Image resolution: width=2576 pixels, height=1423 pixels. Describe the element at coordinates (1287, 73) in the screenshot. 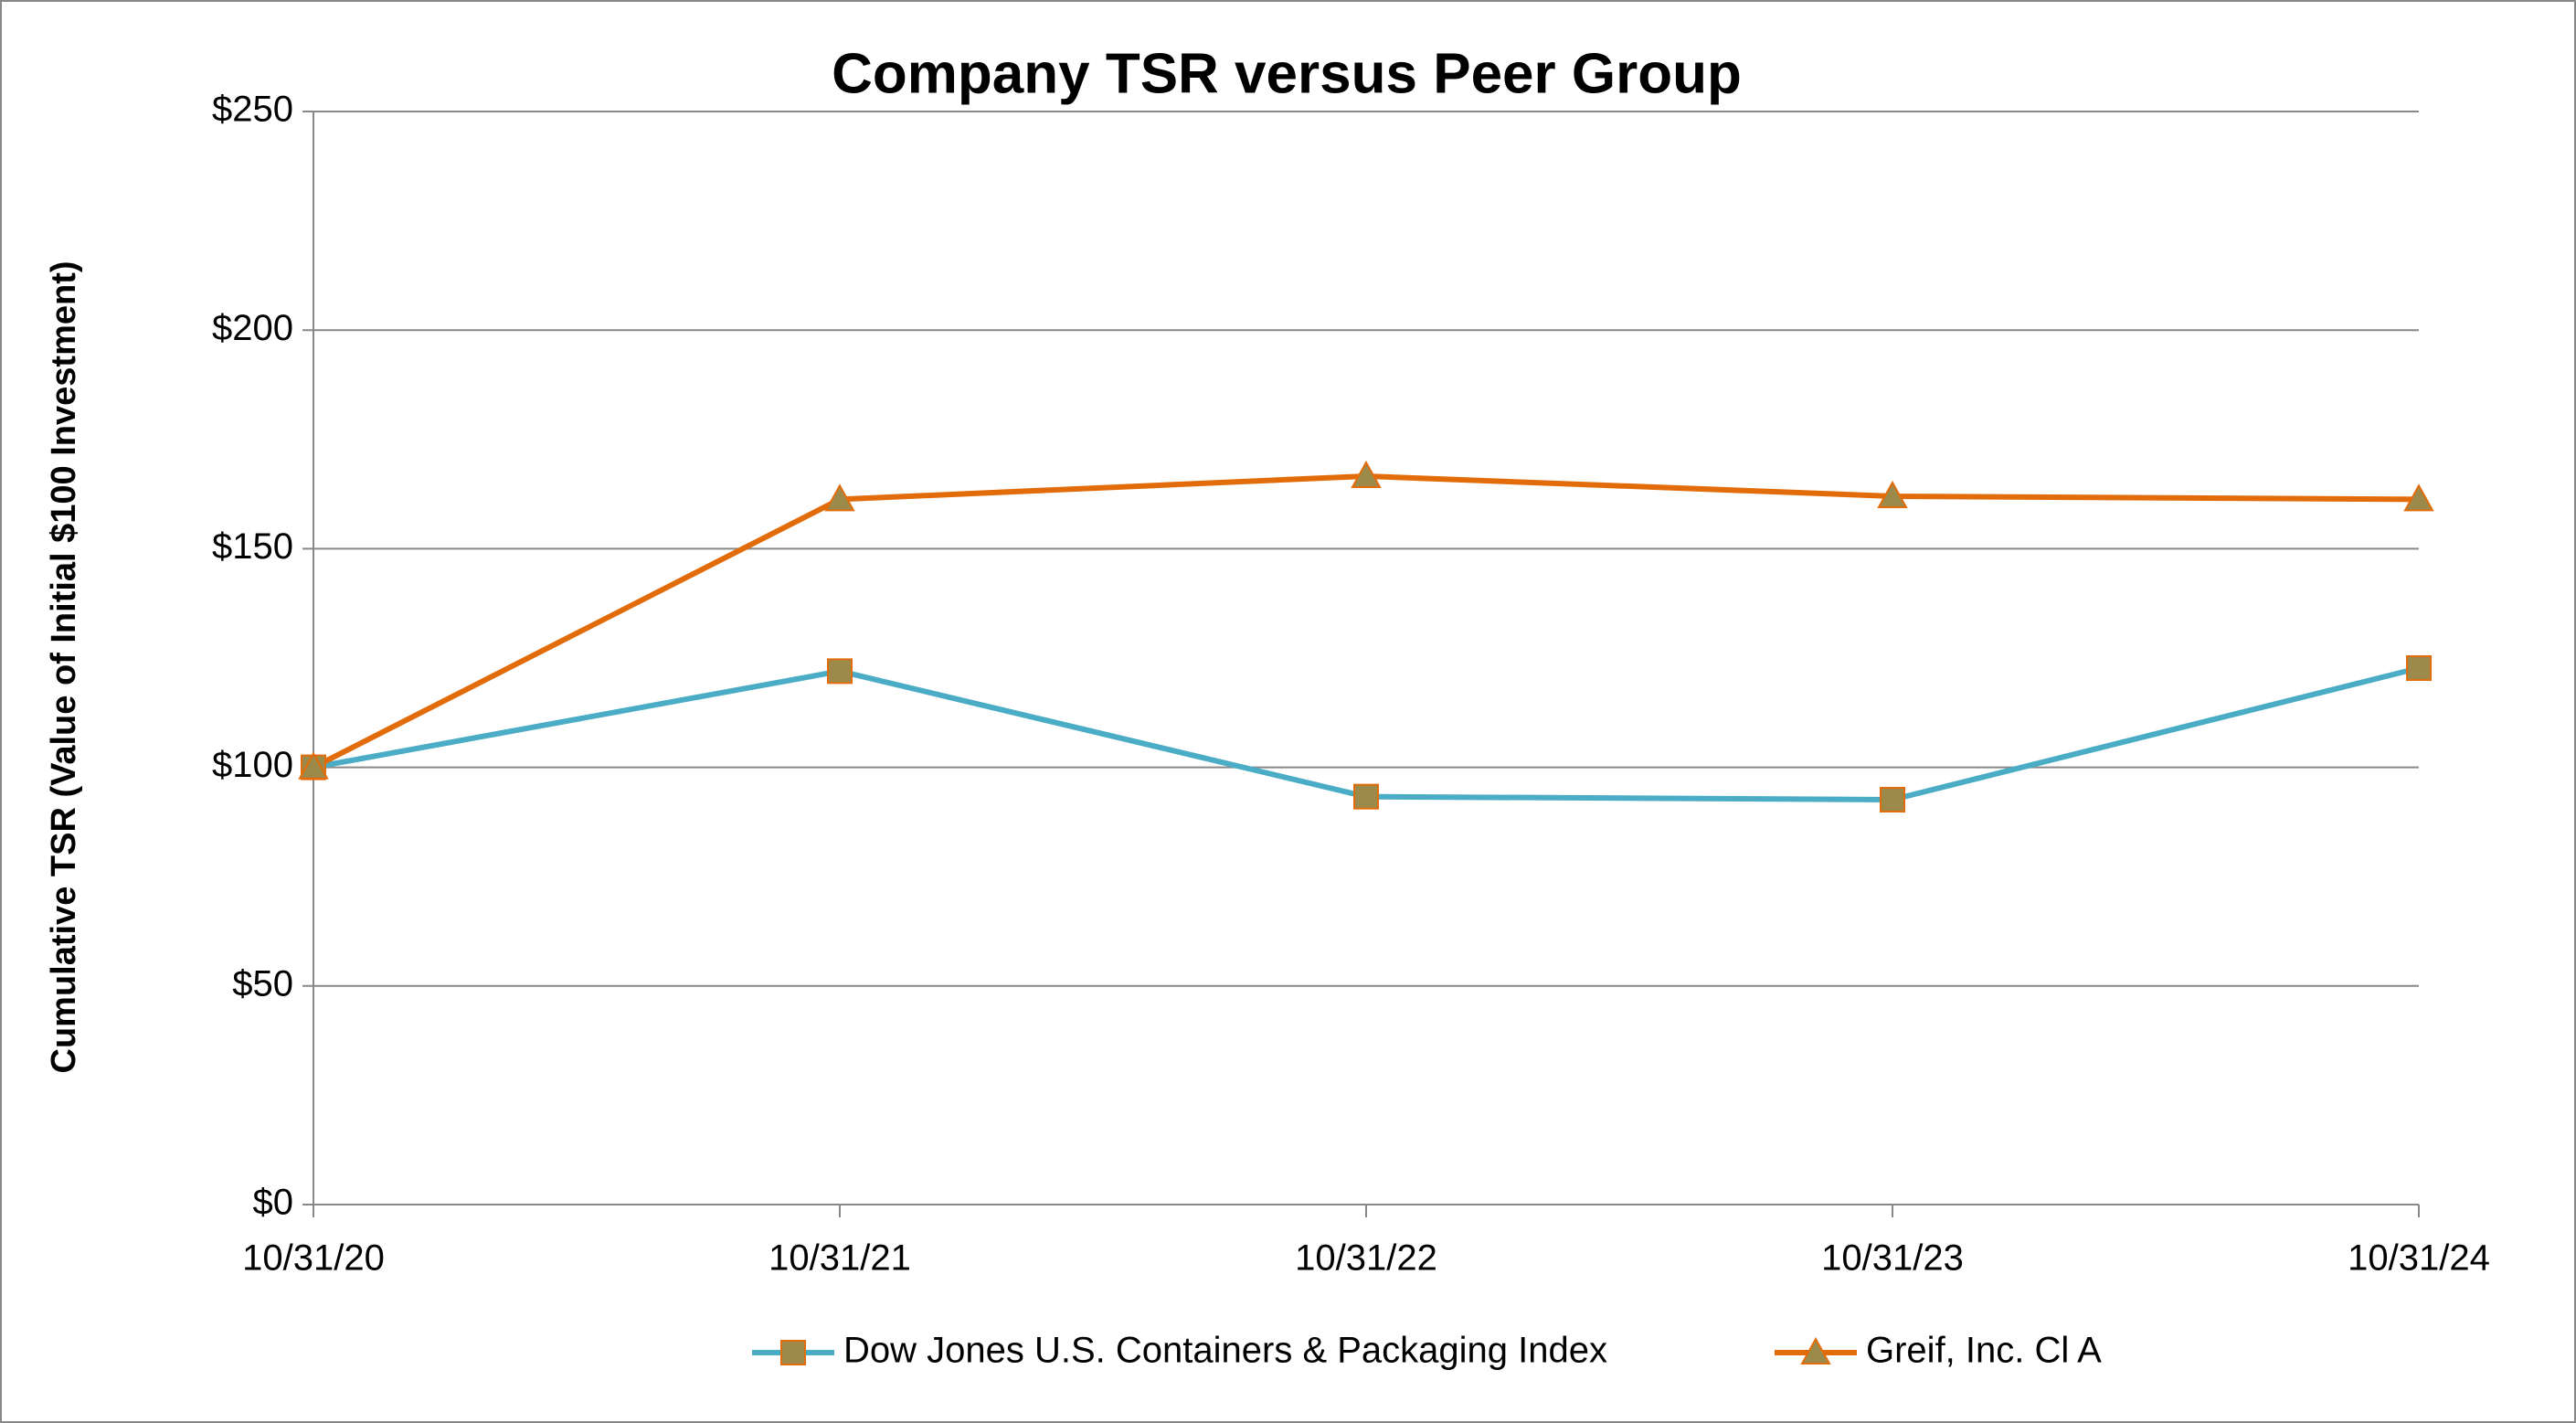

I see `chart-title: Company TSR versus Peer Group` at that location.